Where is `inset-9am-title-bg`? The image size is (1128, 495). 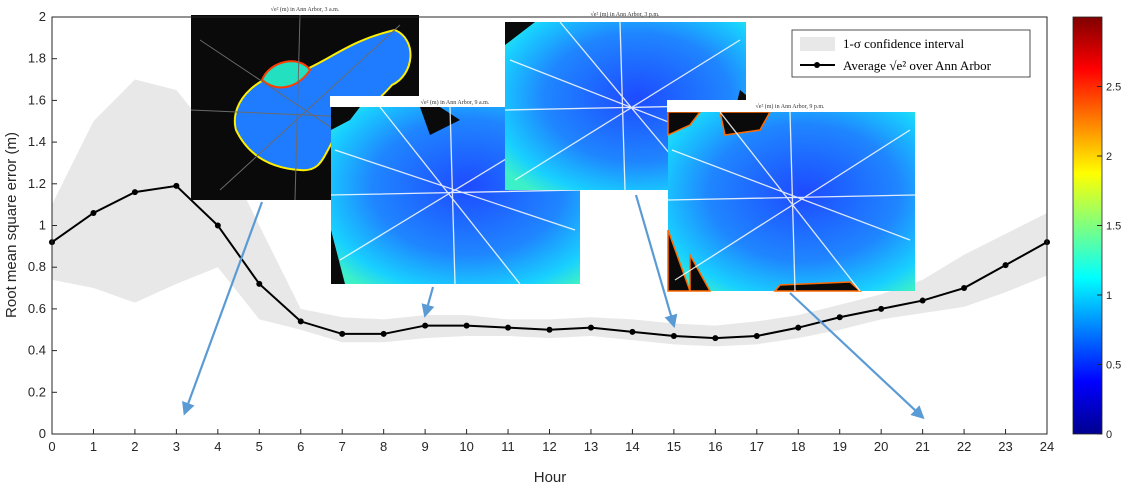
inset-9am-title-bg is located at coordinates (456, 101).